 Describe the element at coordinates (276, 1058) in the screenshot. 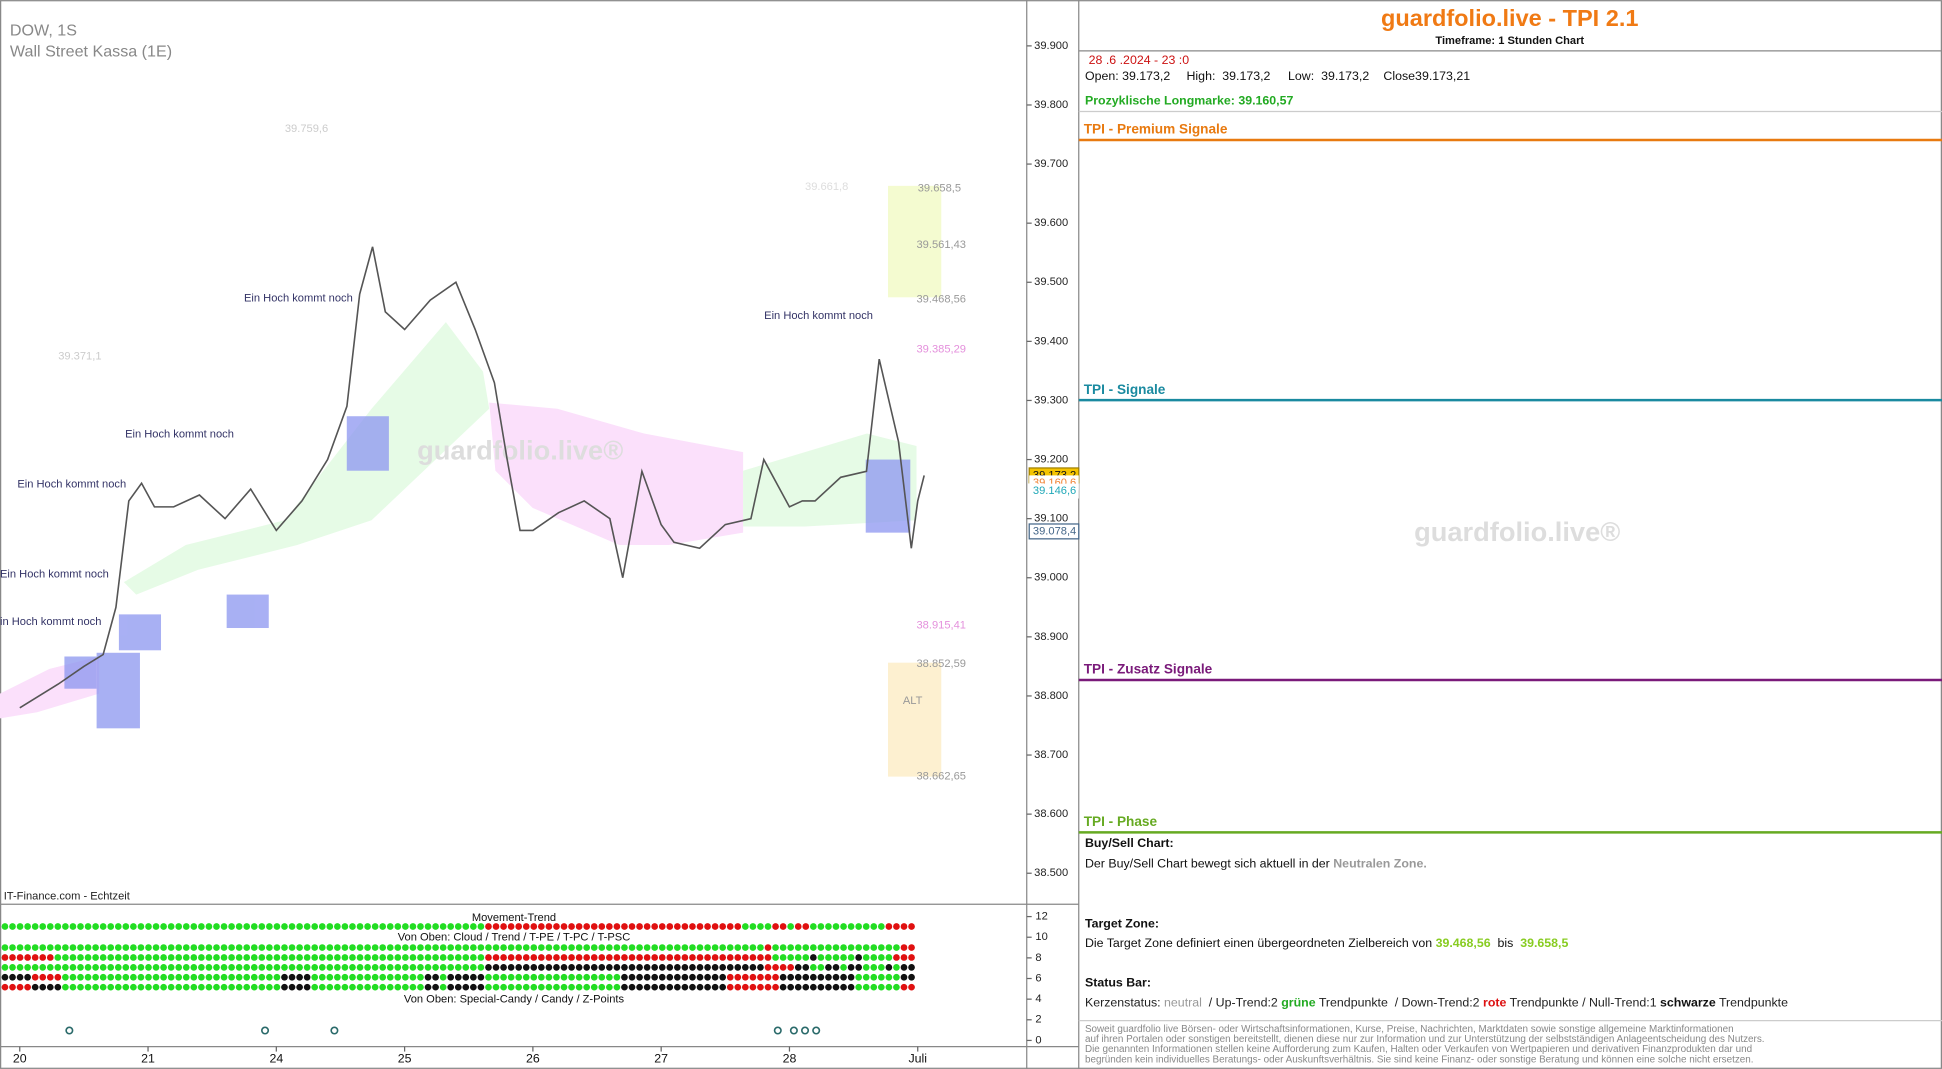

I see `x-tick-label: 24` at that location.